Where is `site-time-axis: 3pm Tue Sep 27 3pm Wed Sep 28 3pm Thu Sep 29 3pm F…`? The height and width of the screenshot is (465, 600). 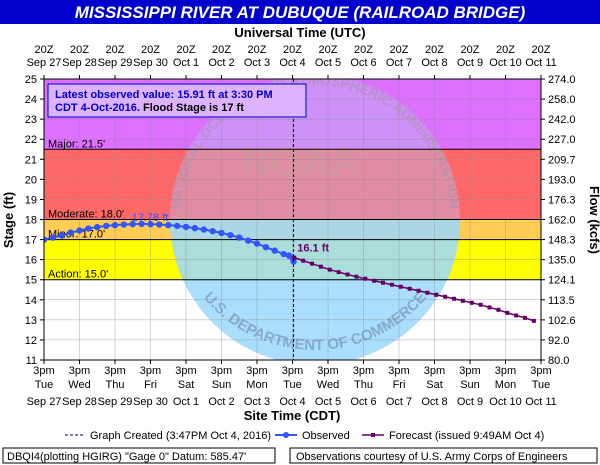 site-time-axis: 3pm Tue Sep 27 3pm Wed Sep 28 3pm Thu Sep 29 3pm F… is located at coordinates (292, 384).